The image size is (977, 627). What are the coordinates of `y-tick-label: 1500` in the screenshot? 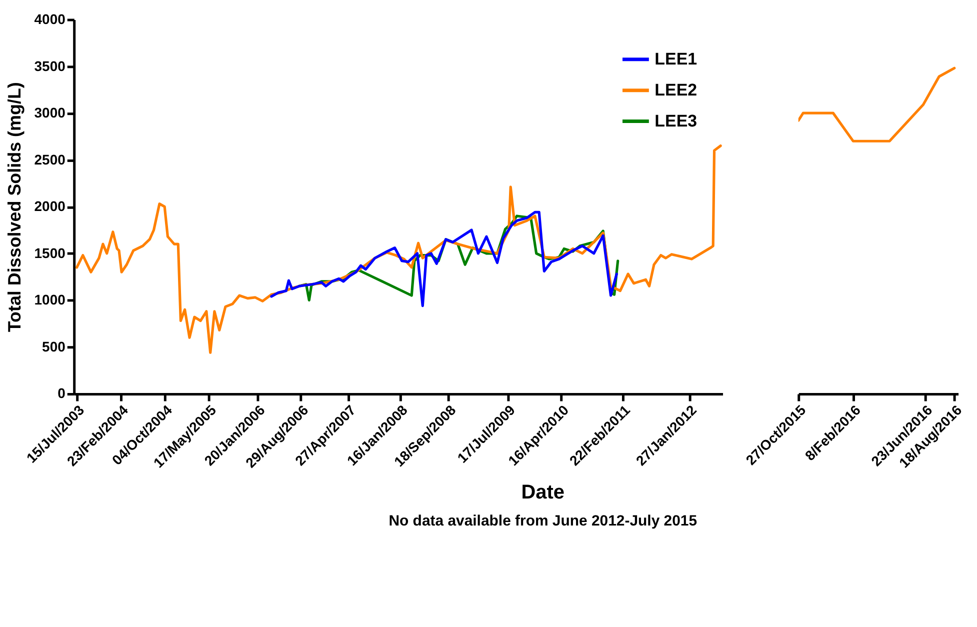 It's located at (50, 252).